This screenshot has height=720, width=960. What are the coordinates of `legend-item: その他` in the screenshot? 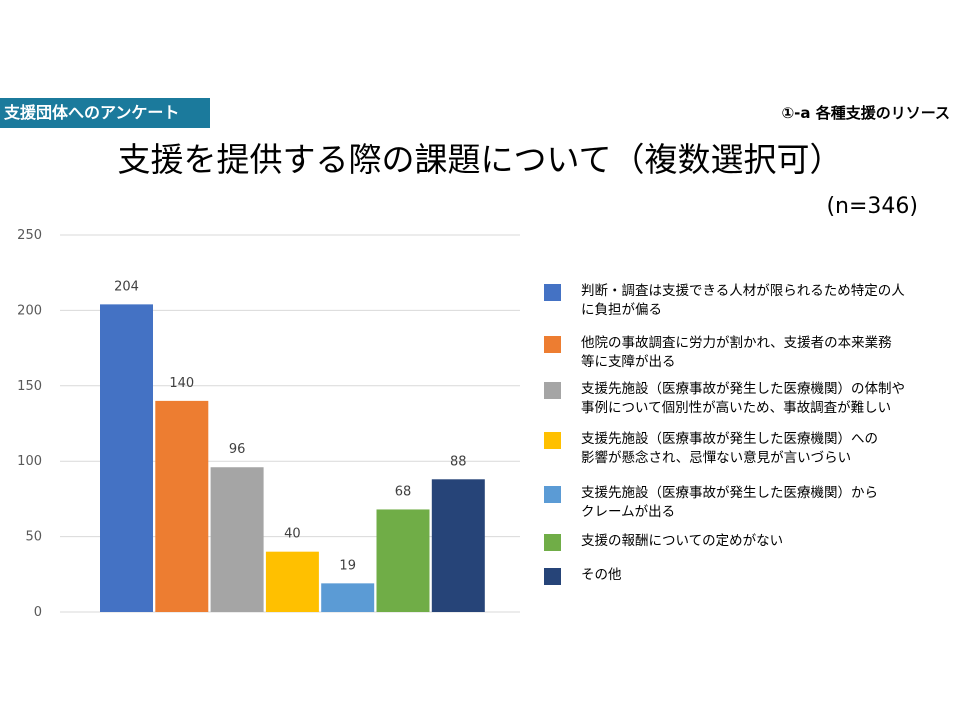 It's located at (583, 575).